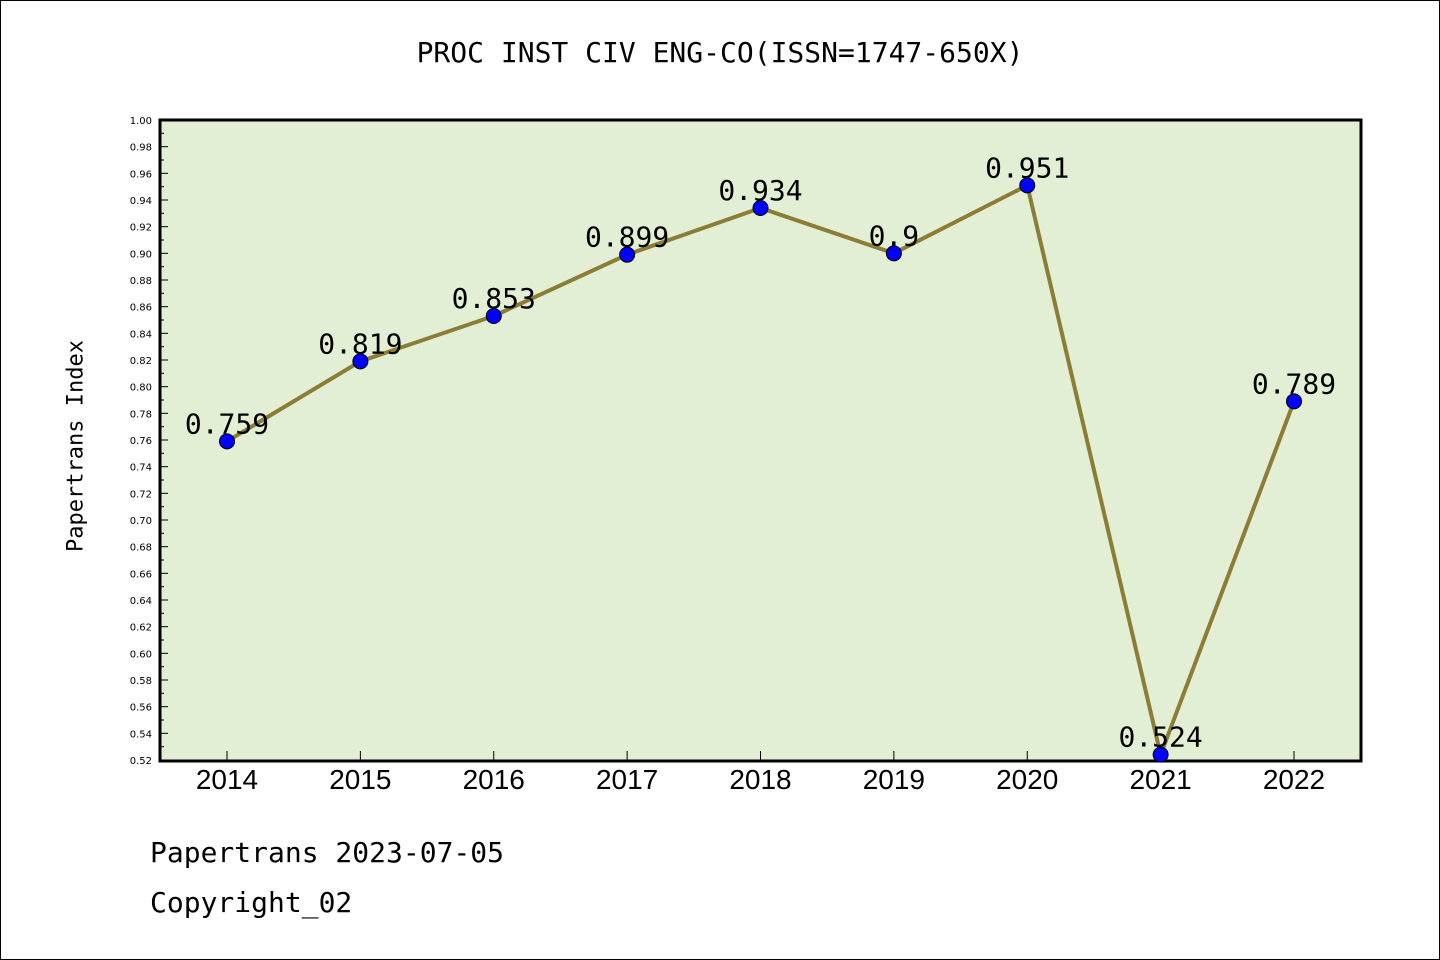 This screenshot has width=1440, height=960. Describe the element at coordinates (227, 779) in the screenshot. I see `x-tick-label: 2014` at that location.